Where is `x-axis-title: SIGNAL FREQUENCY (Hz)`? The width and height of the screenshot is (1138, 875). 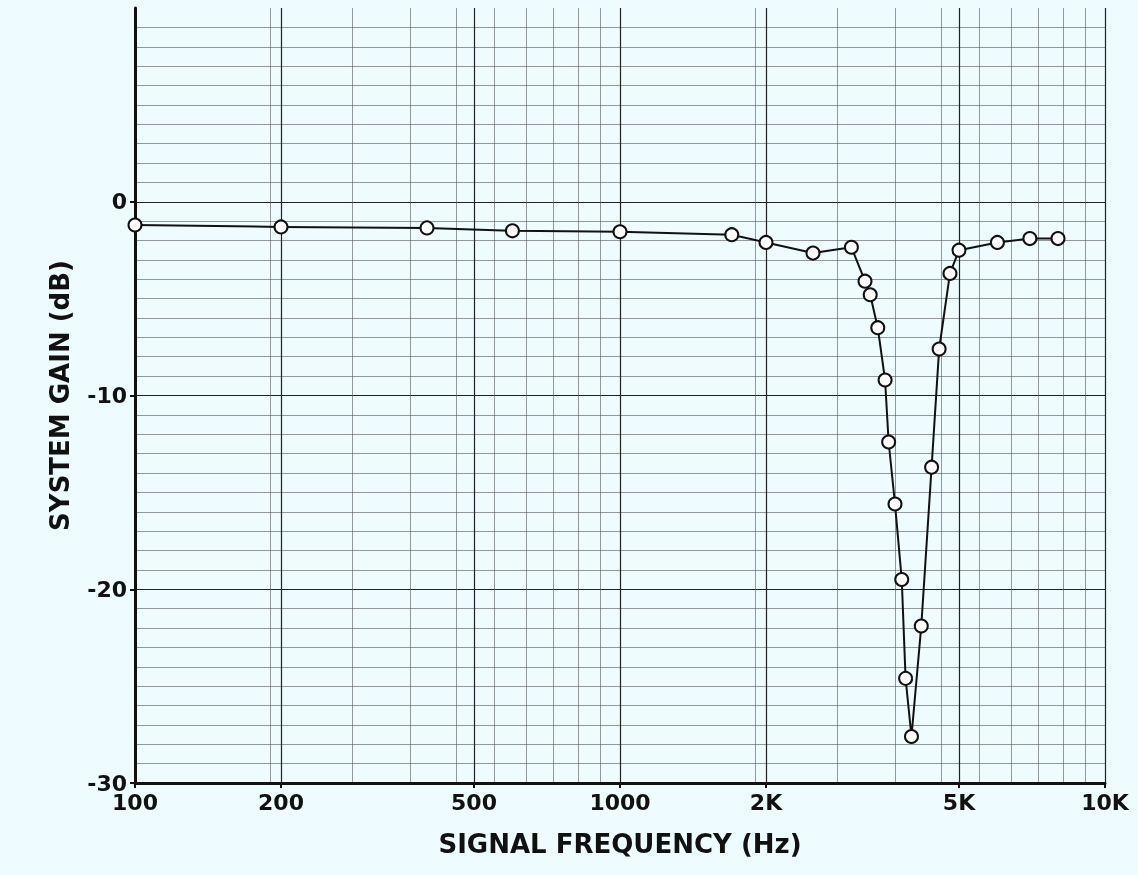 x-axis-title: SIGNAL FREQUENCY (Hz) is located at coordinates (620, 844).